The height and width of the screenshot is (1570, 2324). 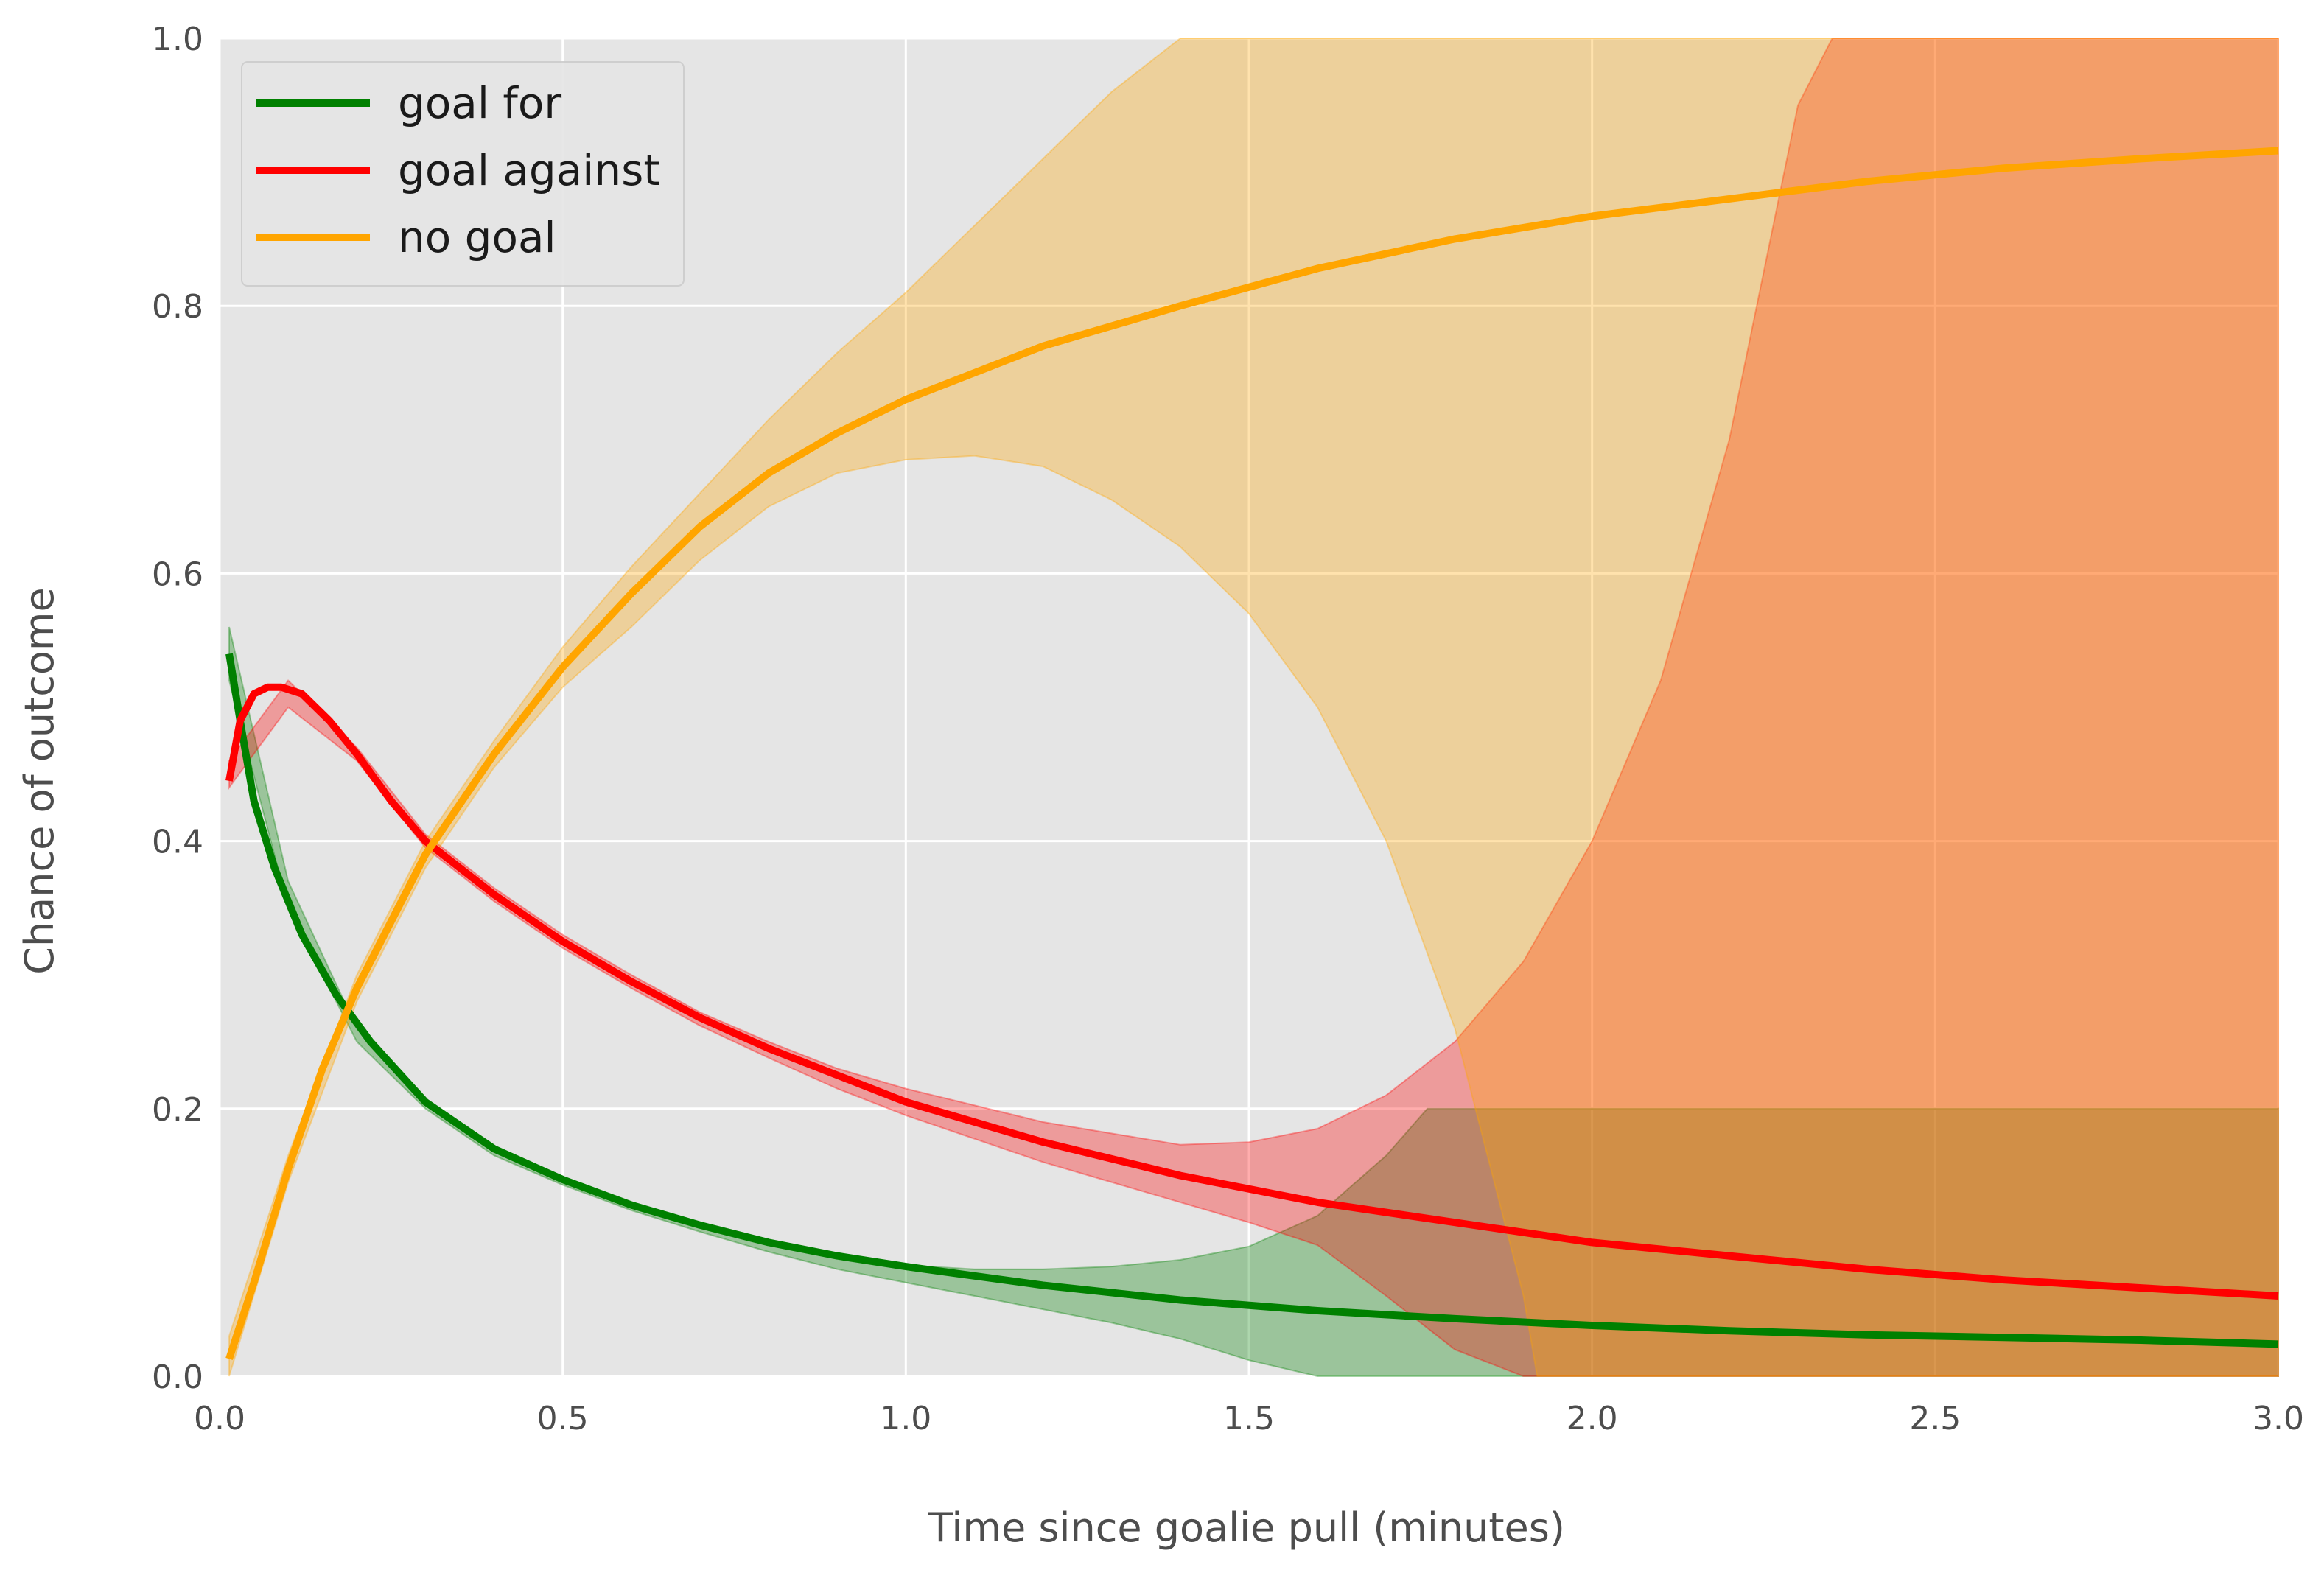 I want to click on legend-label-goal-against: goal against, so click(x=529, y=170).